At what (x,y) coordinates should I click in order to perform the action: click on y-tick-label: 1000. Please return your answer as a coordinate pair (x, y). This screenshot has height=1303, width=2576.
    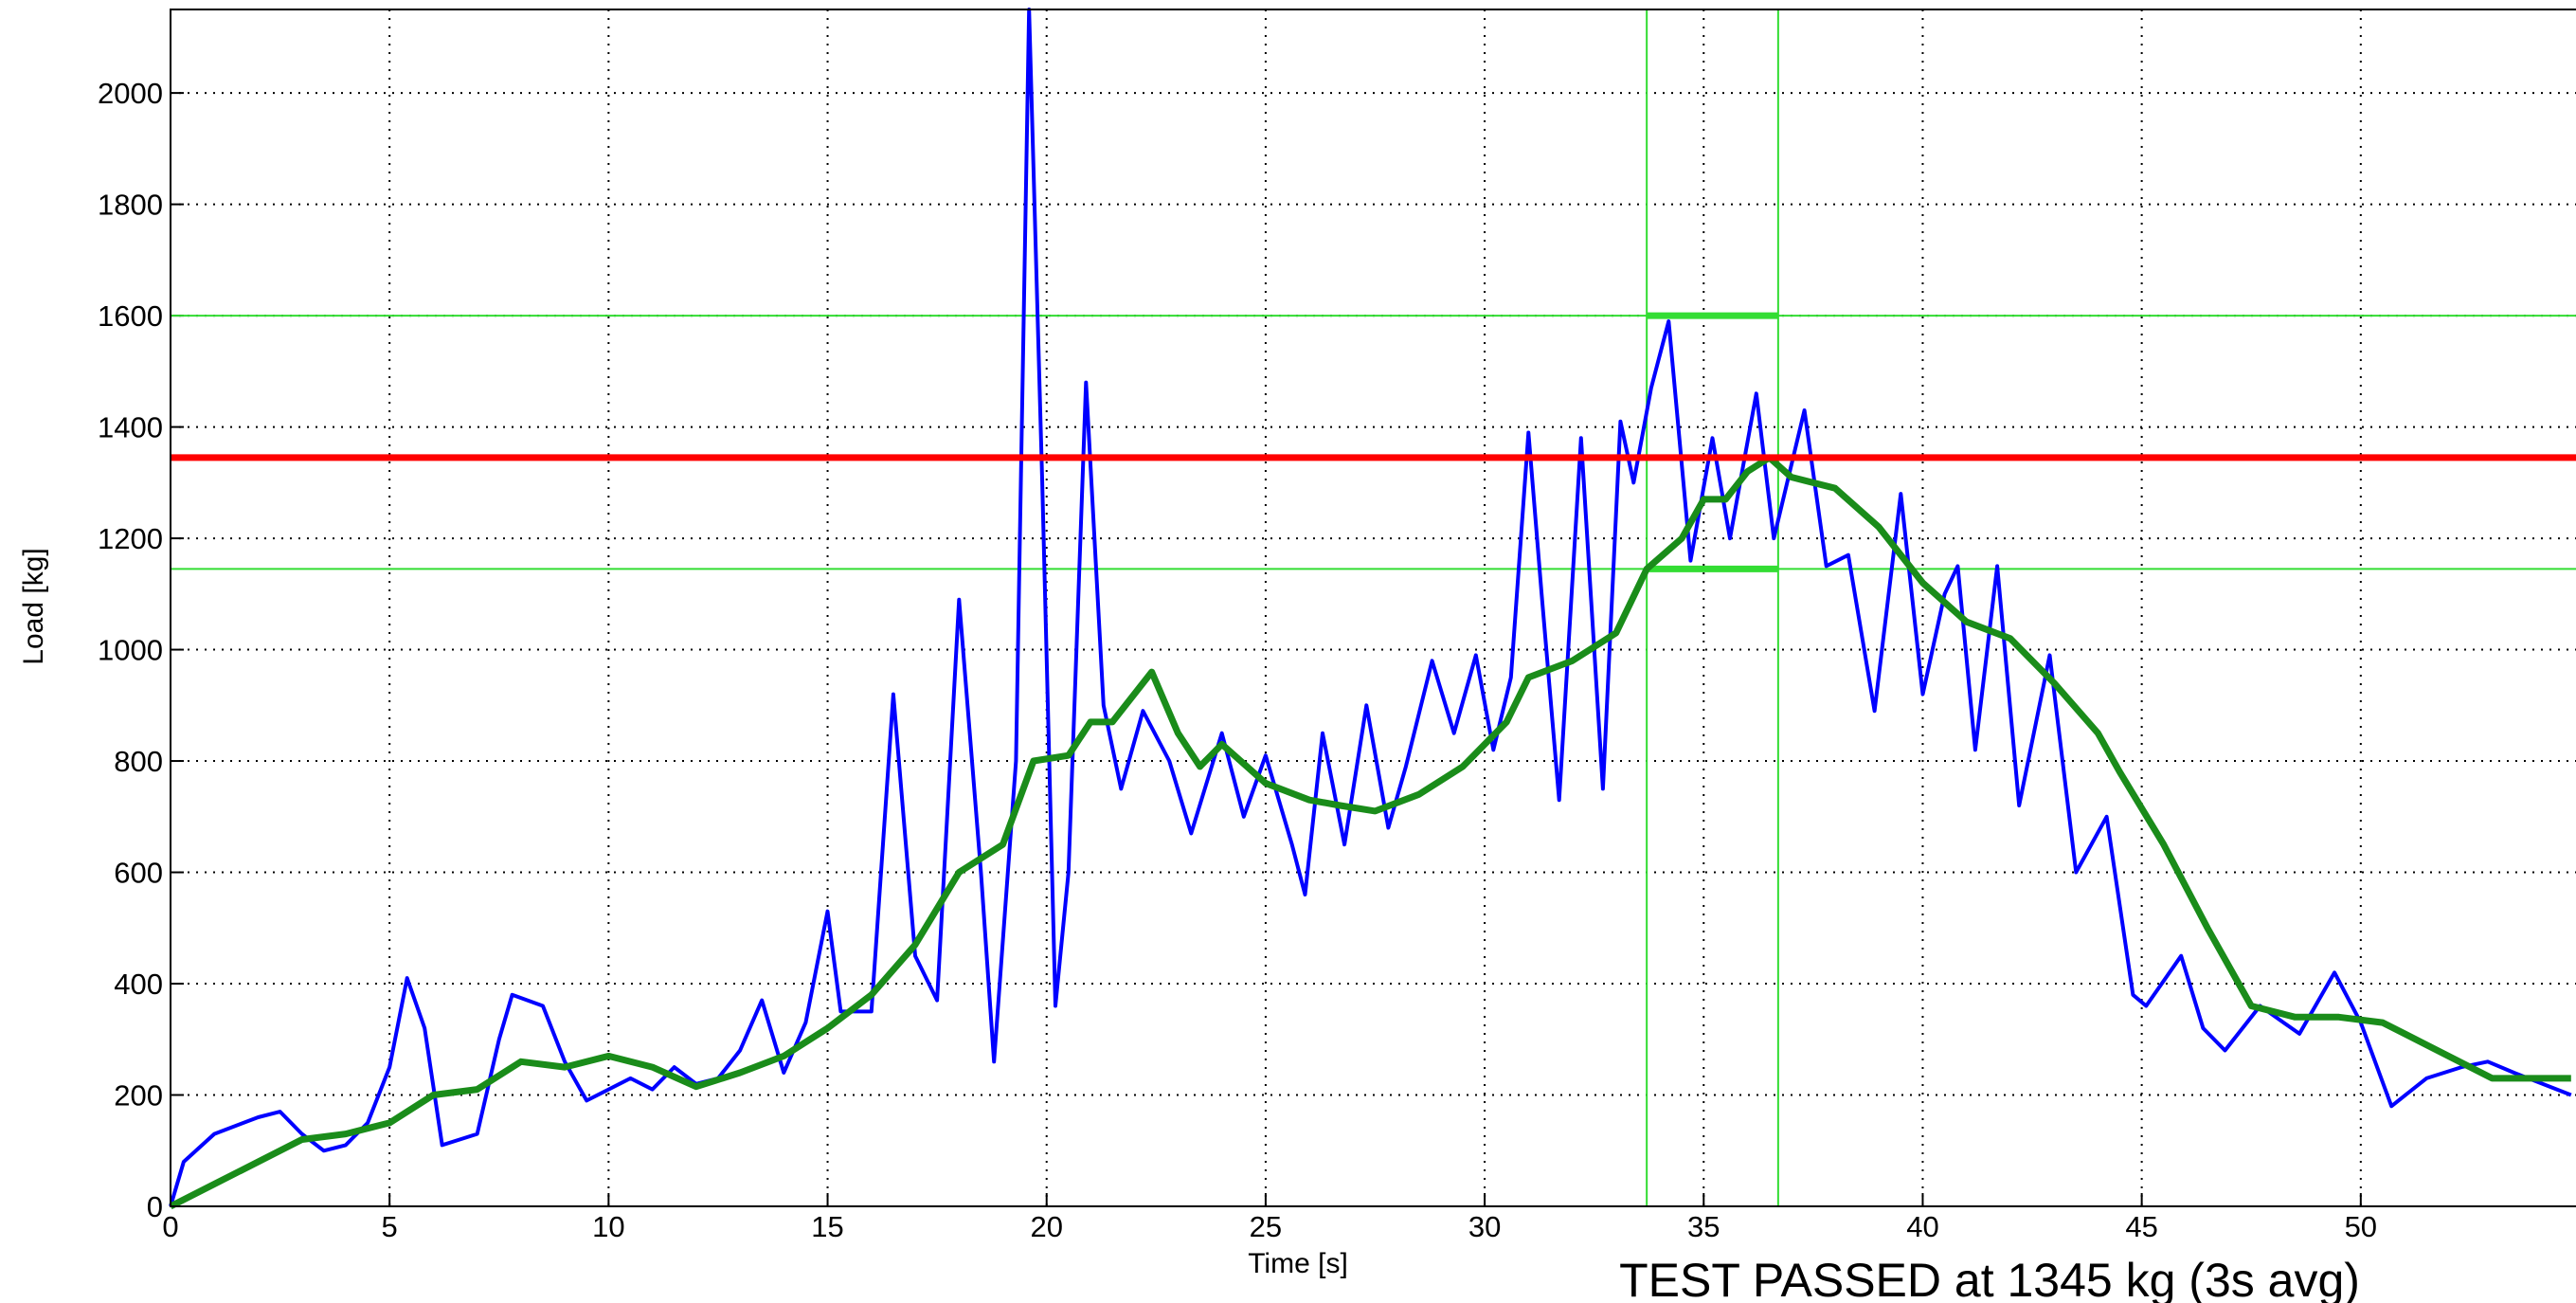
    Looking at the image, I should click on (130, 650).